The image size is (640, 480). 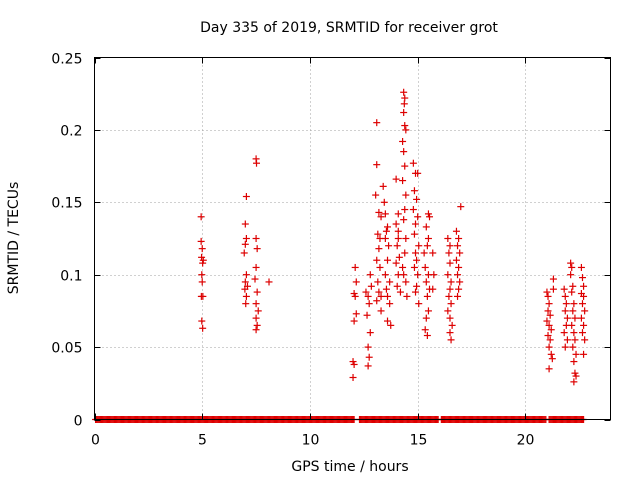 I want to click on y-tick-label: 0.05, so click(x=66, y=349).